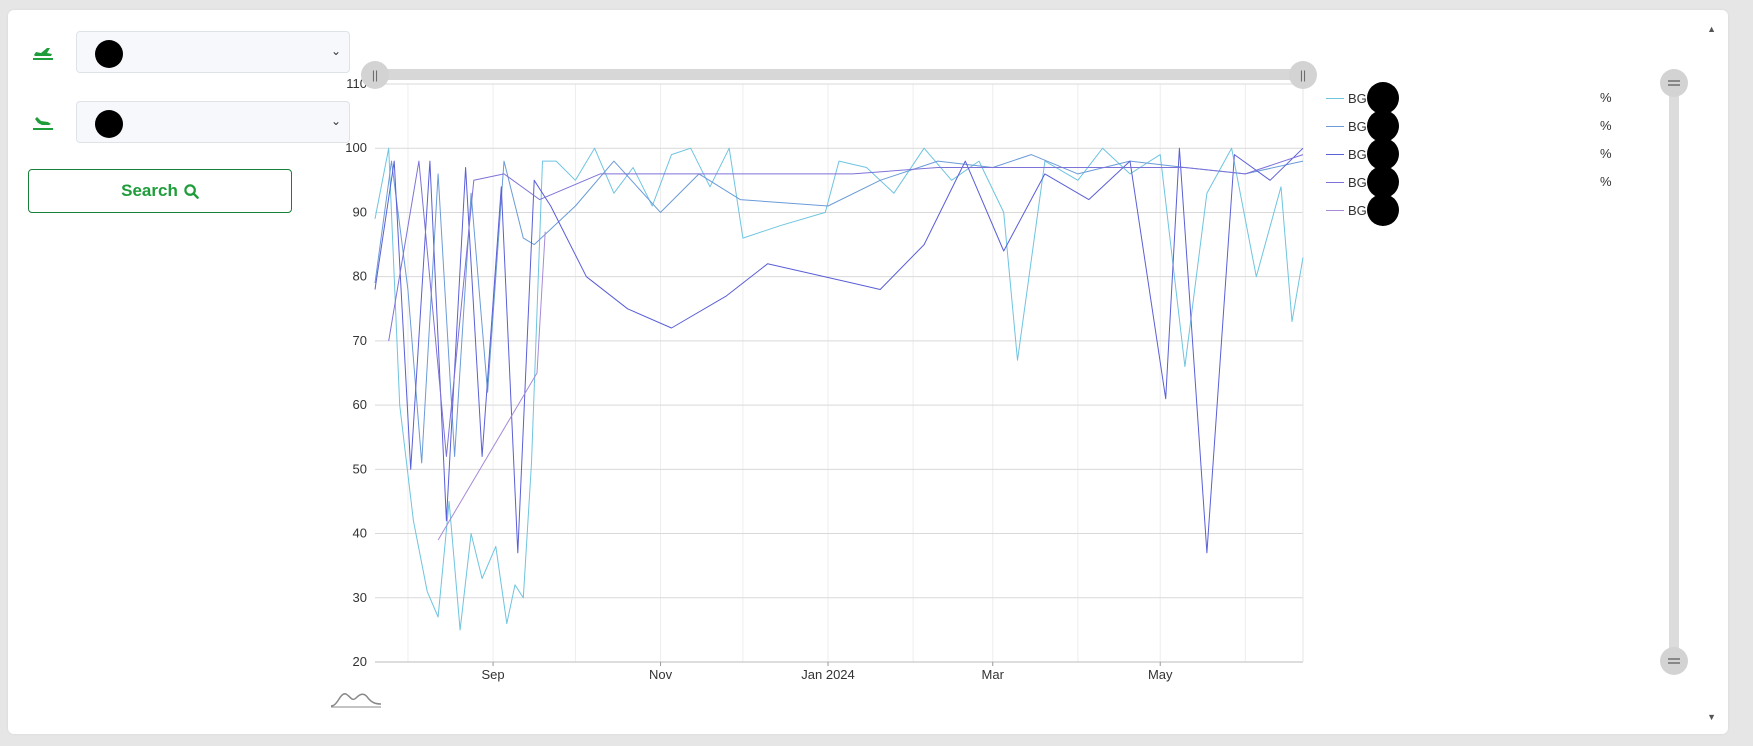 The height and width of the screenshot is (746, 1753). I want to click on airplane-arrival-icon, so click(43, 122).